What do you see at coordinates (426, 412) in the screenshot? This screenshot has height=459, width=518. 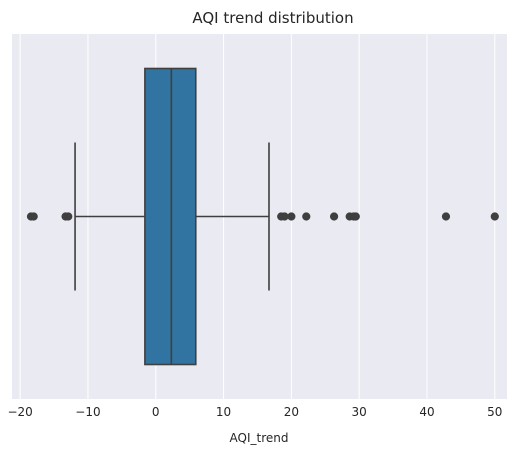 I see `x-tick-label: 40` at bounding box center [426, 412].